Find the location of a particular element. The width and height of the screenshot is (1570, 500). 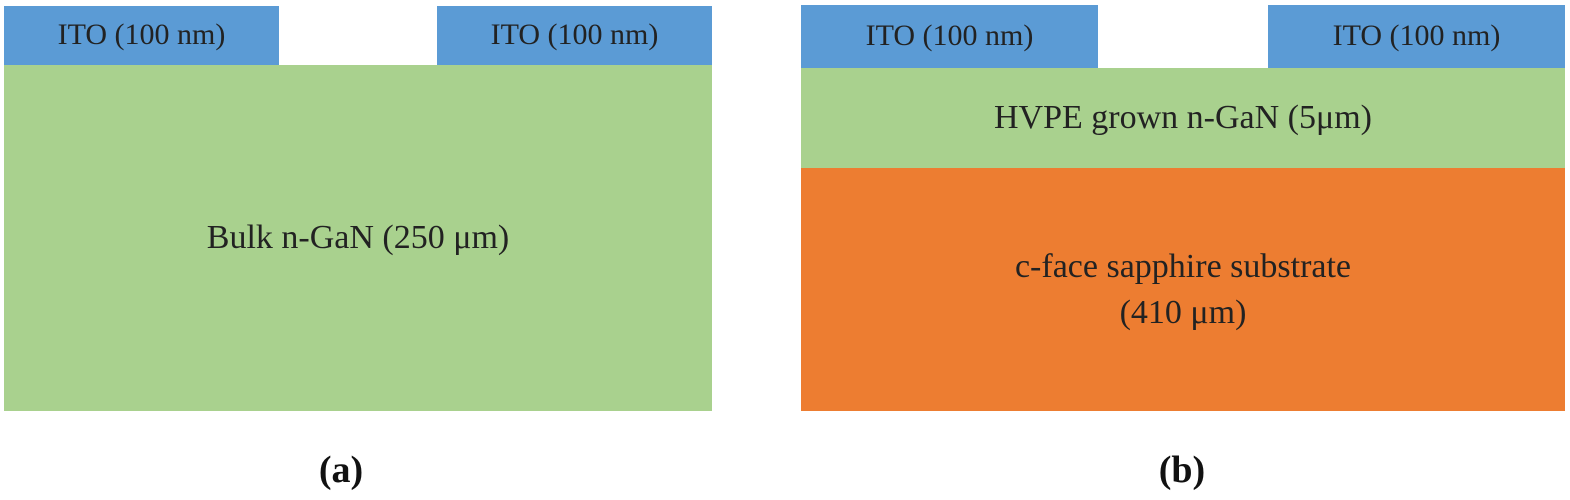

panel-b-ito-left: ITO (100 nm) is located at coordinates (949, 36).